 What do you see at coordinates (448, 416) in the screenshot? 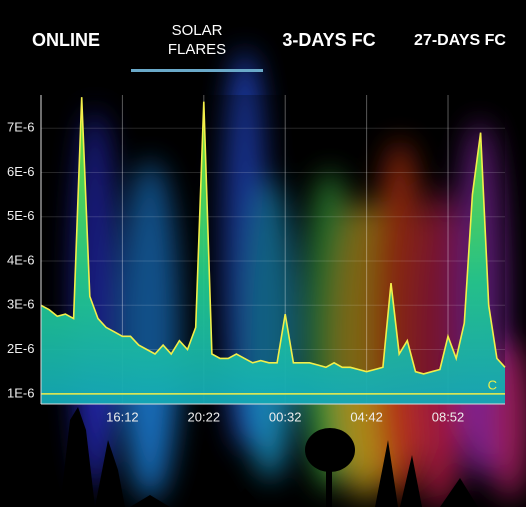
I see `x-tick-label: 08:52` at bounding box center [448, 416].